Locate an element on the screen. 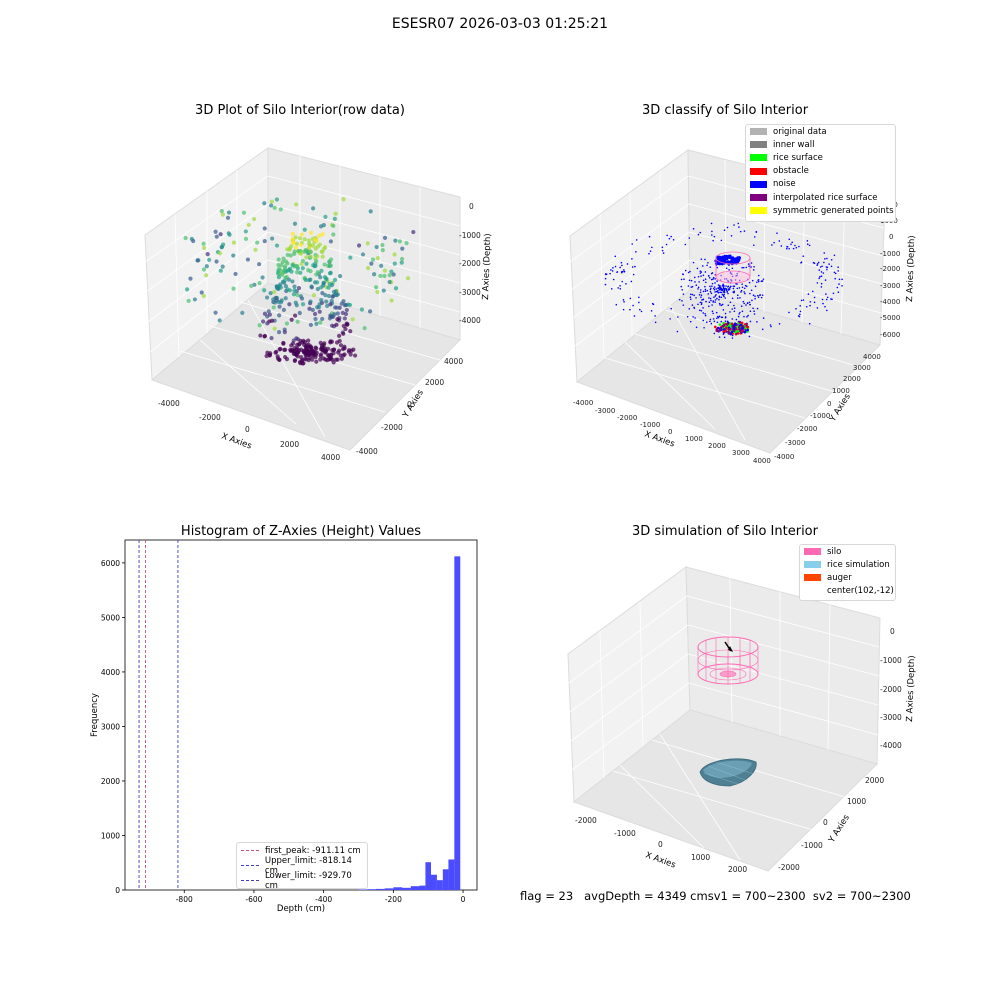 This screenshot has height=1000, width=1000. hist-yticks: 0 1000 2000 3000 4000 5000 6000 is located at coordinates (113, 727).